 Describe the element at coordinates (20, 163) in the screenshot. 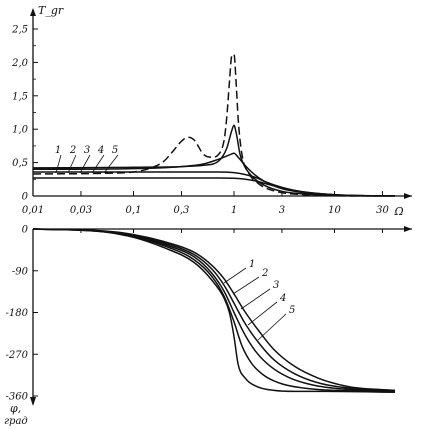

I see `y-tick-label: 0,5` at that location.